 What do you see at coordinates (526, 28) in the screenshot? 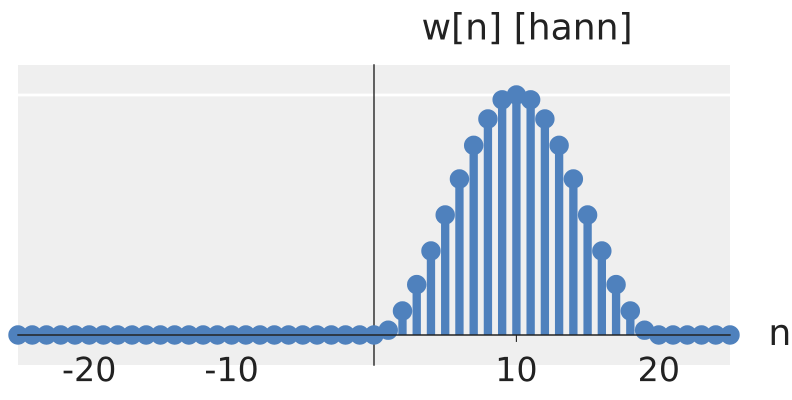
I see `chart-title: w[n] [hann]` at bounding box center [526, 28].